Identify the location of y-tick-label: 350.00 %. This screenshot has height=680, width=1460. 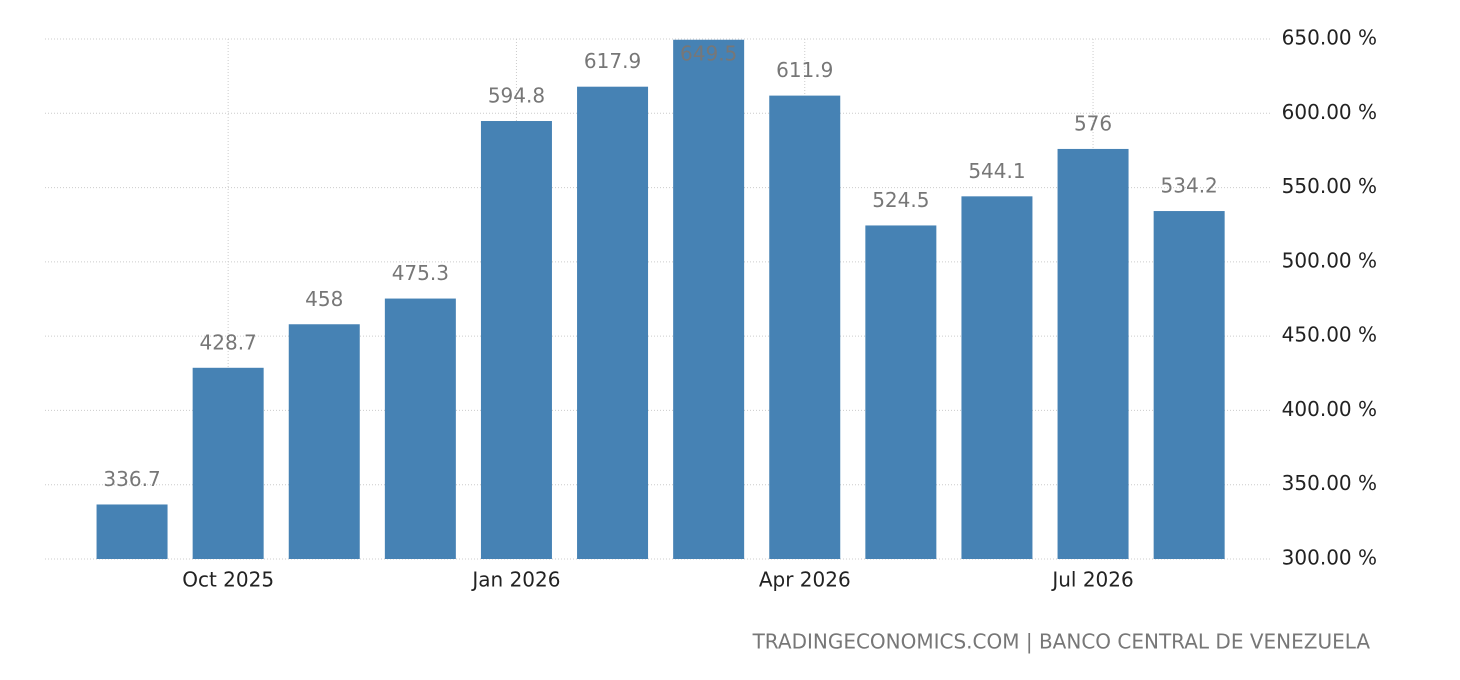
(1329, 483).